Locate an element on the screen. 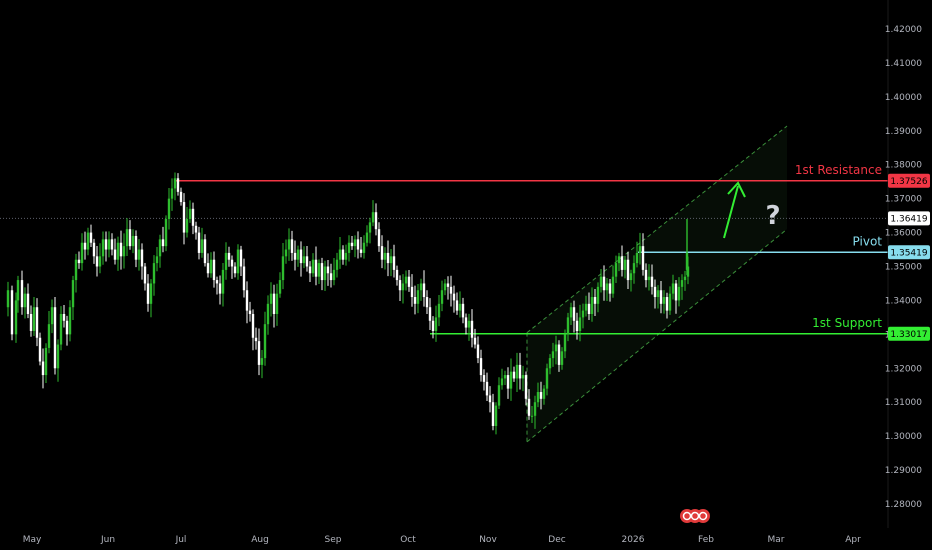 This screenshot has width=932, height=550. tradingview-logo is located at coordinates (695, 516).